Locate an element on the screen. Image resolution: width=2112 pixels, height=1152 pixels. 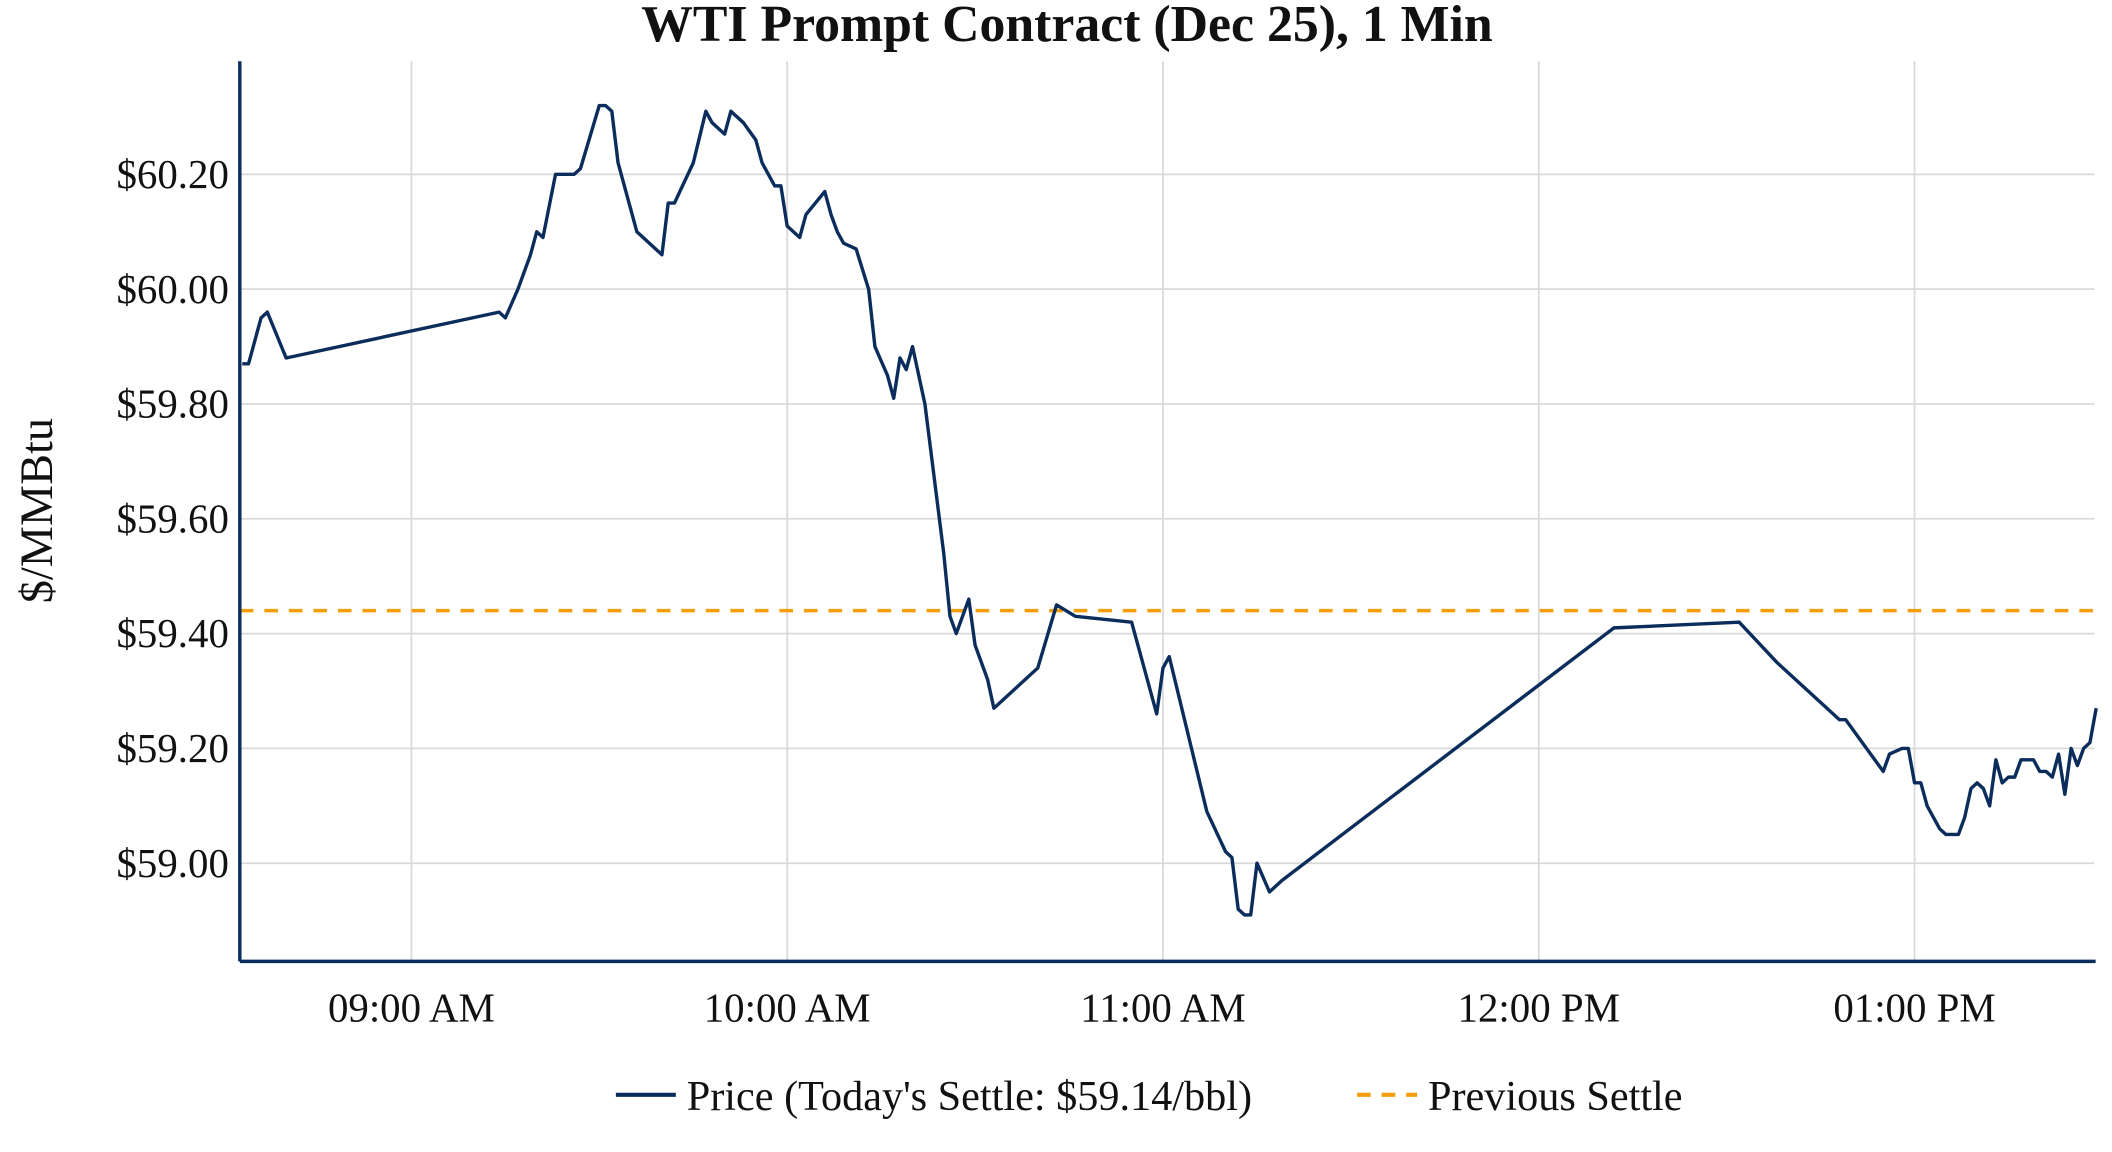
x-tick-label: 10:00 AM is located at coordinates (787, 1007).